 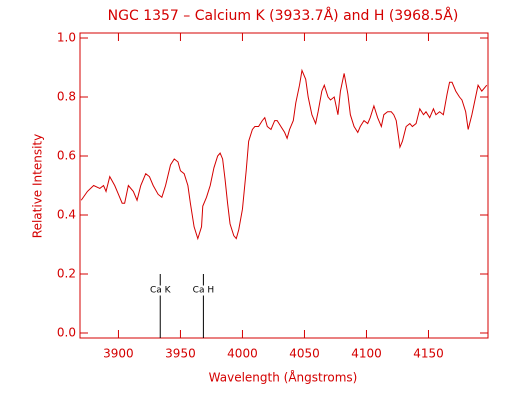 I want to click on x-tick-label: 4050, so click(x=304, y=354).